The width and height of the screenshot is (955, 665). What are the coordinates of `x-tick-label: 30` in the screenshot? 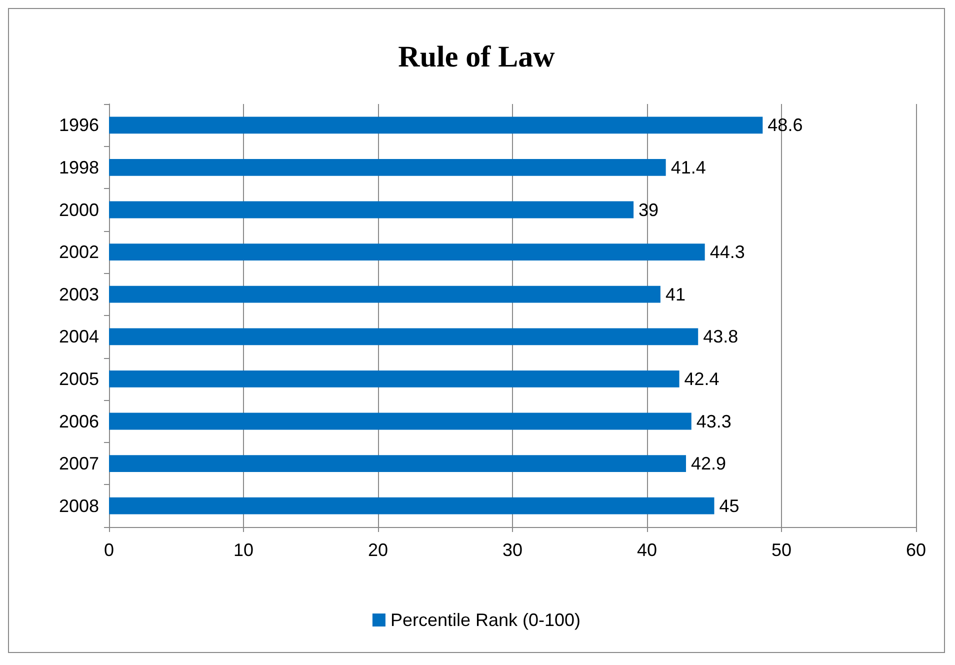 It's located at (512, 550).